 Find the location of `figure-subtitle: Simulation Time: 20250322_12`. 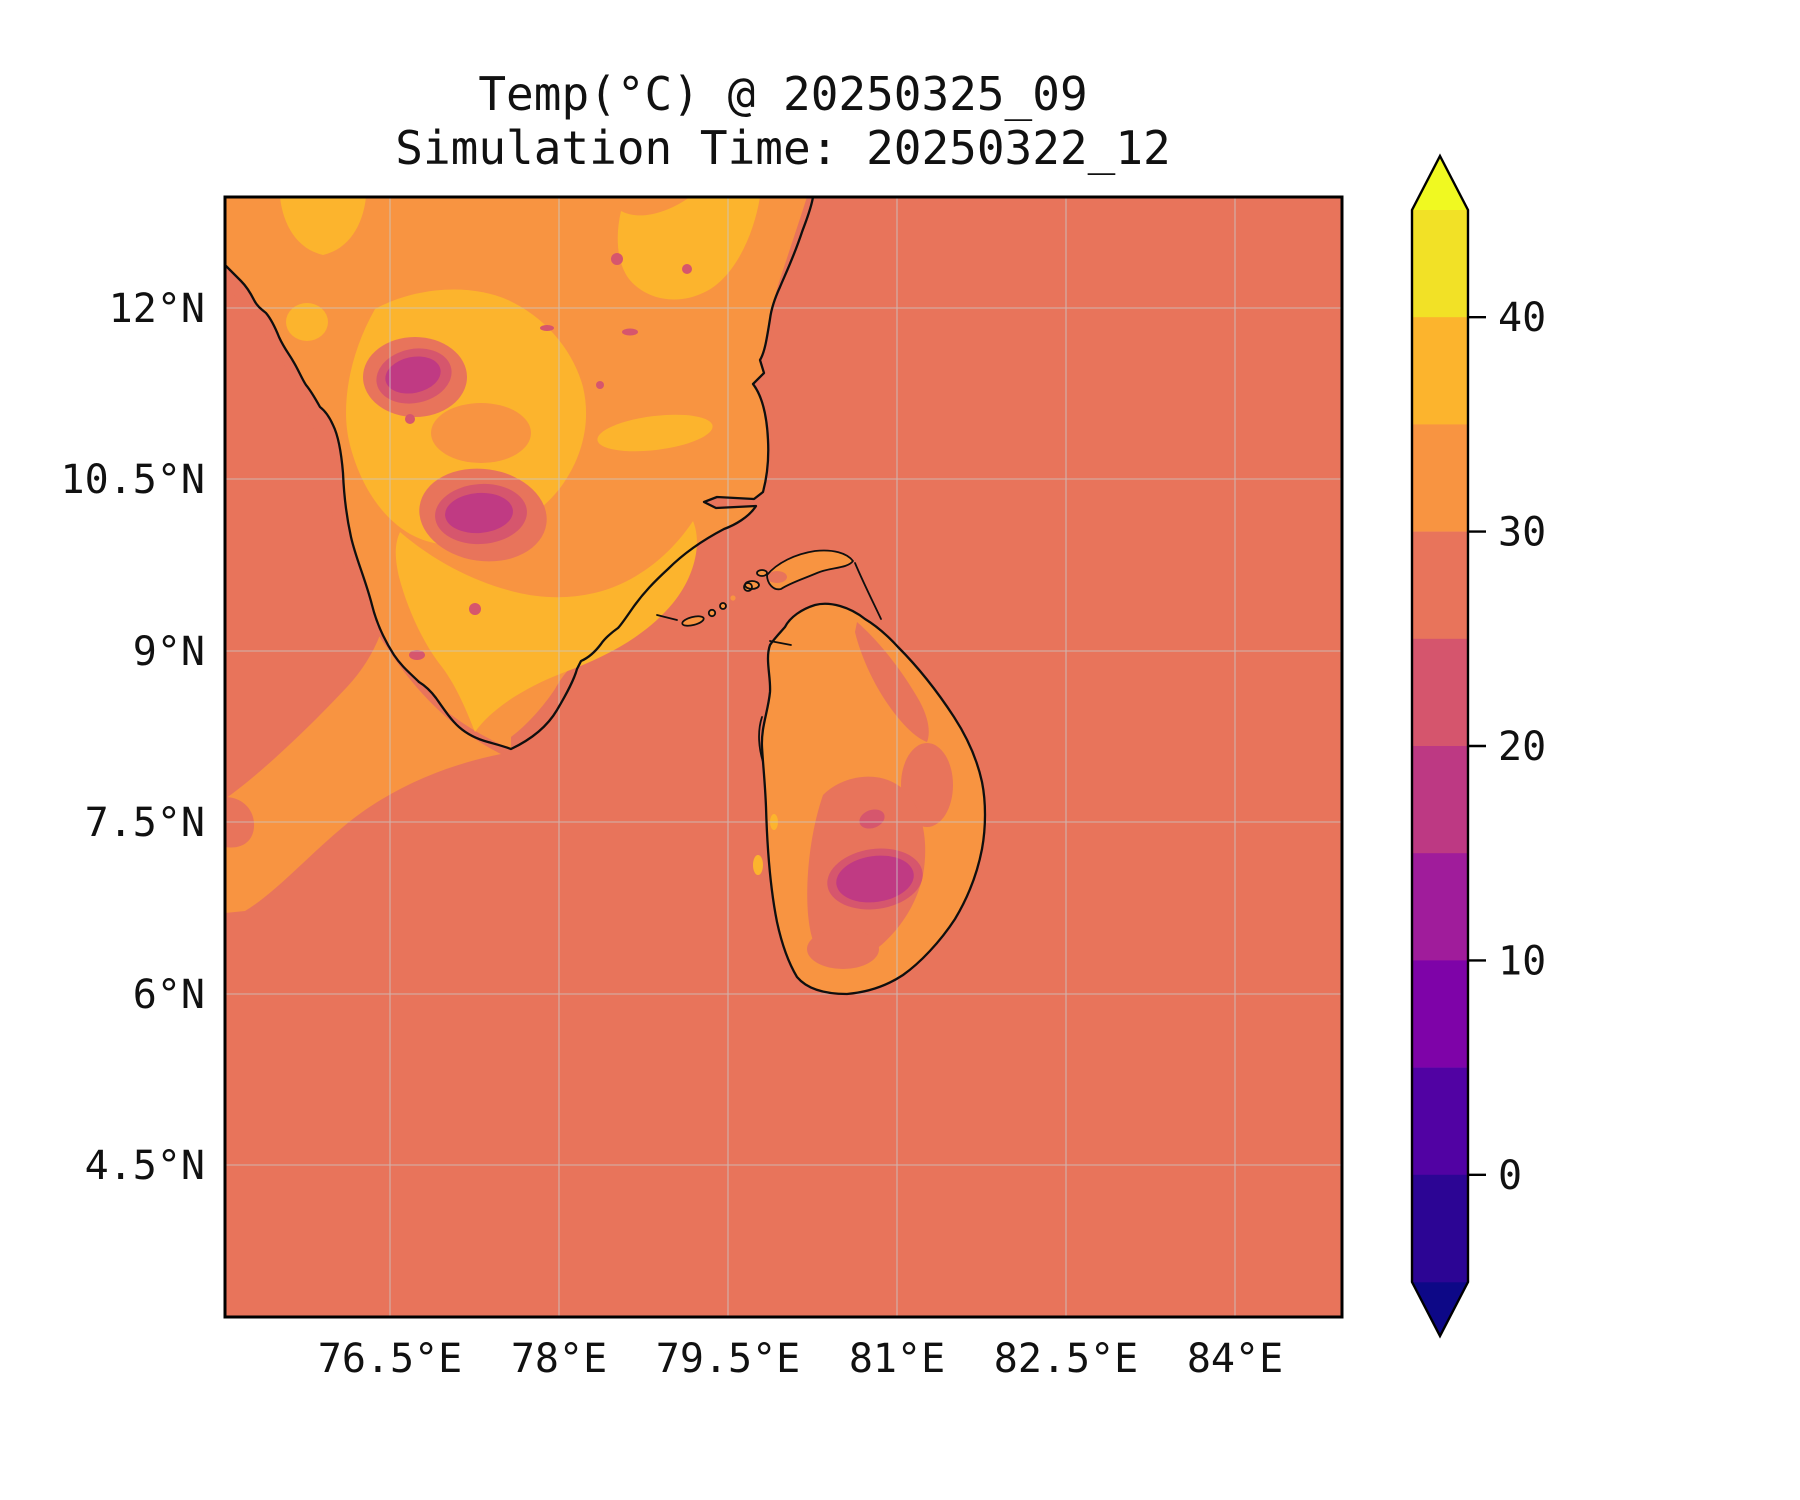

figure-subtitle: Simulation Time: 20250322_12 is located at coordinates (782, 148).